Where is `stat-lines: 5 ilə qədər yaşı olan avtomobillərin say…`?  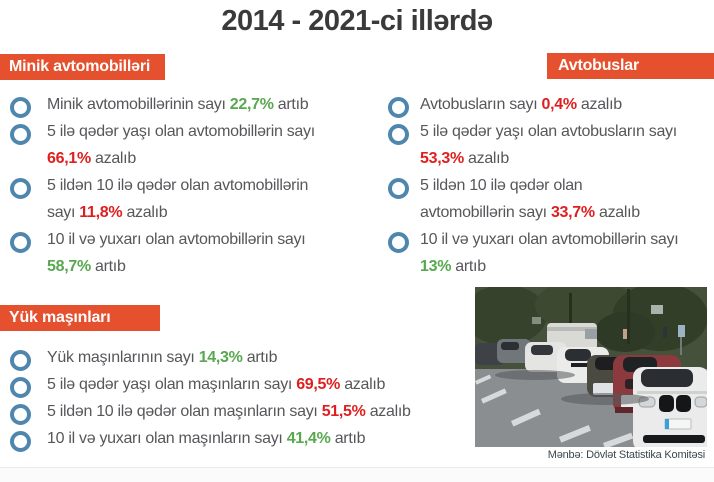 stat-lines: 5 ilə qədər yaşı olan avtomobillərin say… is located at coordinates (208, 145).